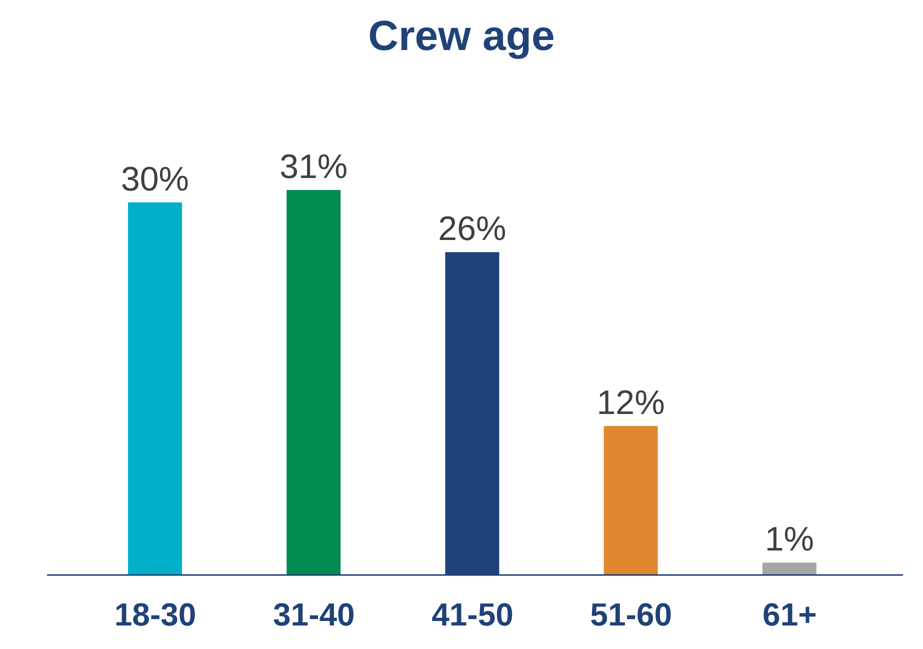  What do you see at coordinates (631, 614) in the screenshot?
I see `x-tick-label: 51-60` at bounding box center [631, 614].